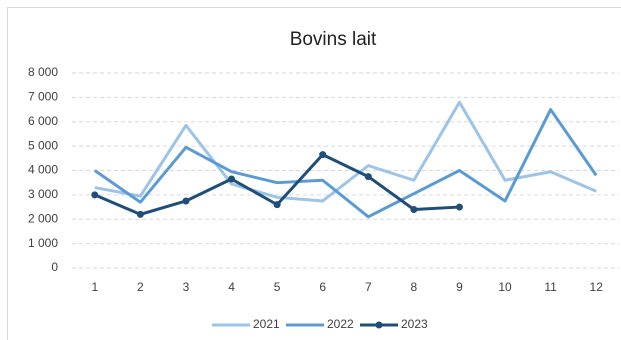 This screenshot has width=621, height=340. Describe the element at coordinates (231, 287) in the screenshot. I see `x-tick-label: 4` at that location.